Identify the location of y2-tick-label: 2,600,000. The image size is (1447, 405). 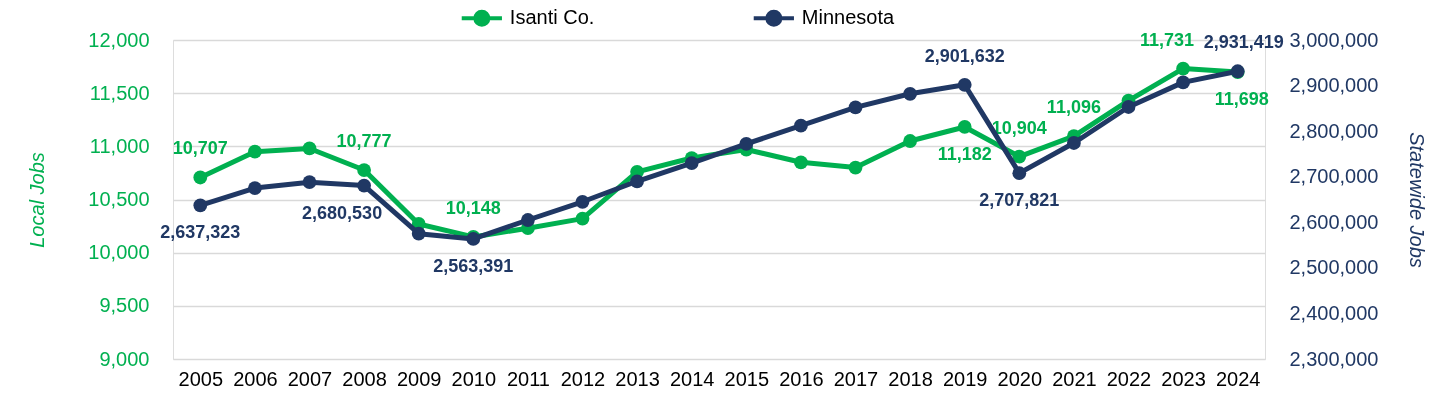
(1334, 221).